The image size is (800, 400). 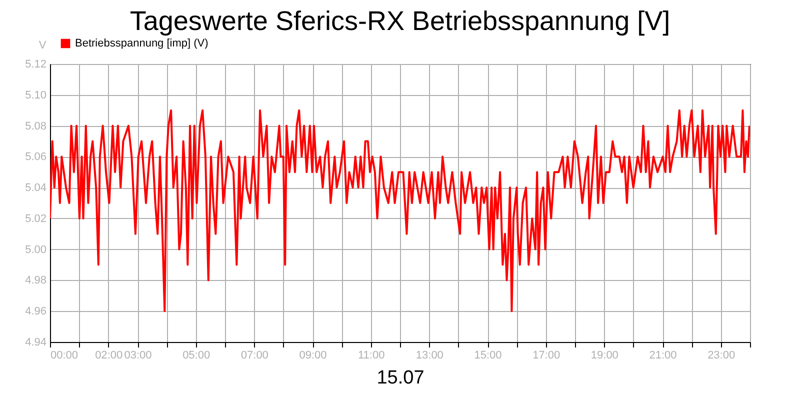 What do you see at coordinates (141, 44) in the screenshot?
I see `legend-label: Betriebsspannung [imp] (V)` at bounding box center [141, 44].